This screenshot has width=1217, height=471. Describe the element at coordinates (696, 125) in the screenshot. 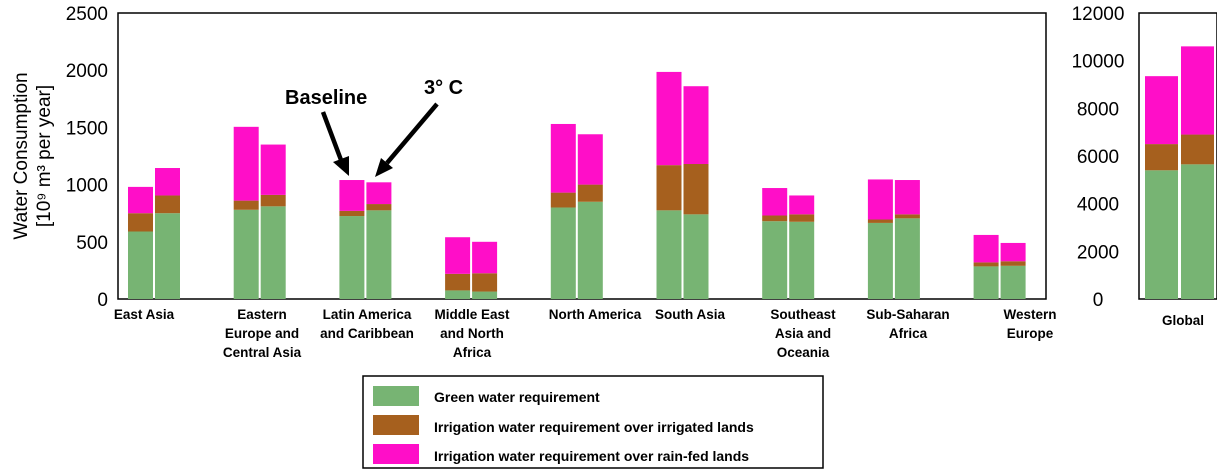

I see `region-bar-5-3c-magenta` at that location.